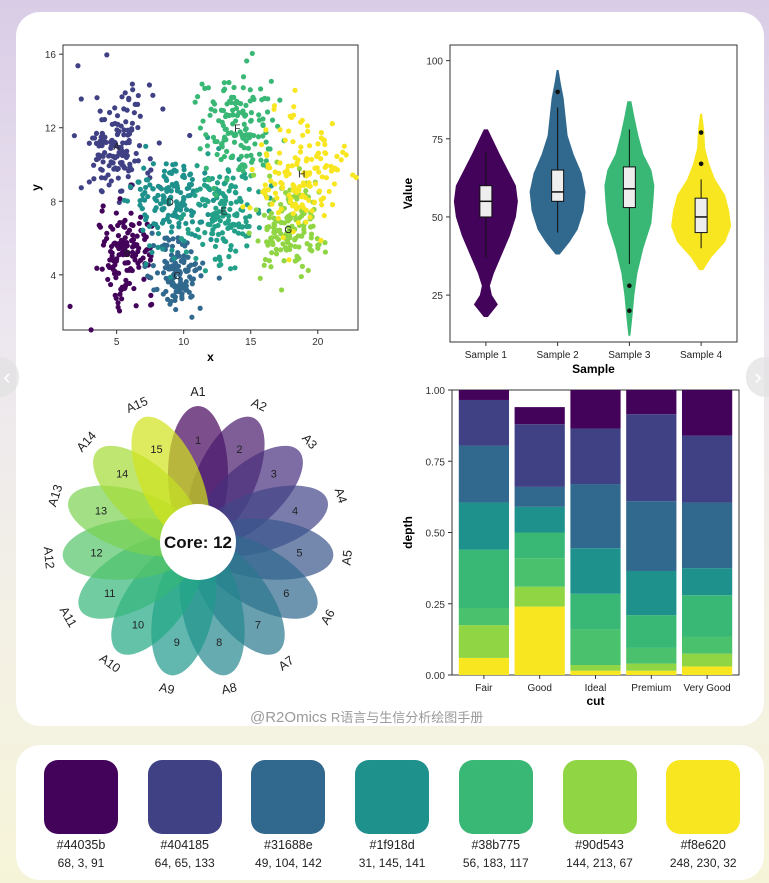 This screenshot has height=883, width=769. What do you see at coordinates (703, 863) in the screenshot?
I see `swatch-rgb-label: 248, 230, 32` at bounding box center [703, 863].